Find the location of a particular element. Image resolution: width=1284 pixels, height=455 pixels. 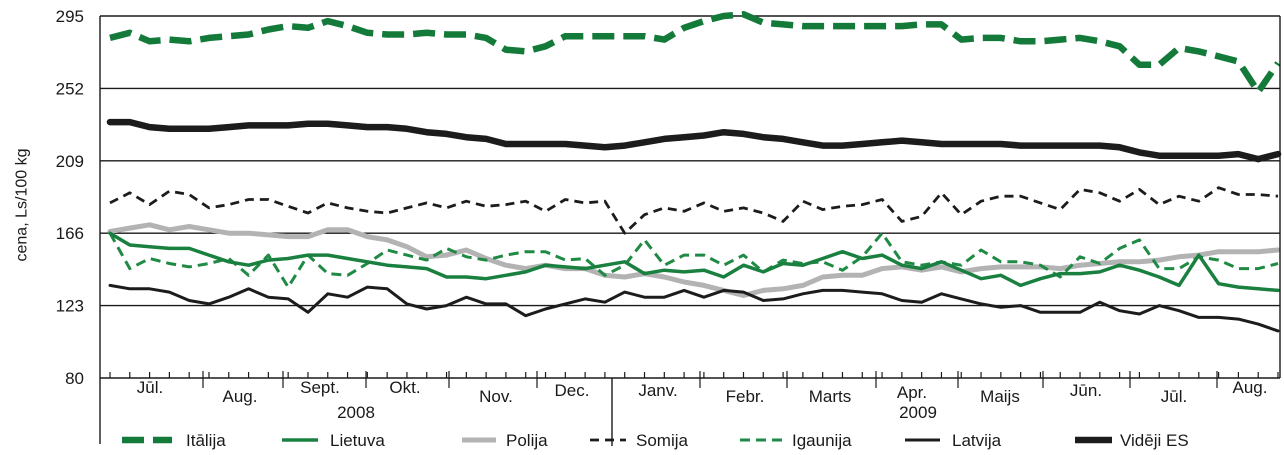

x-tick-label: Maijs is located at coordinates (1000, 396).